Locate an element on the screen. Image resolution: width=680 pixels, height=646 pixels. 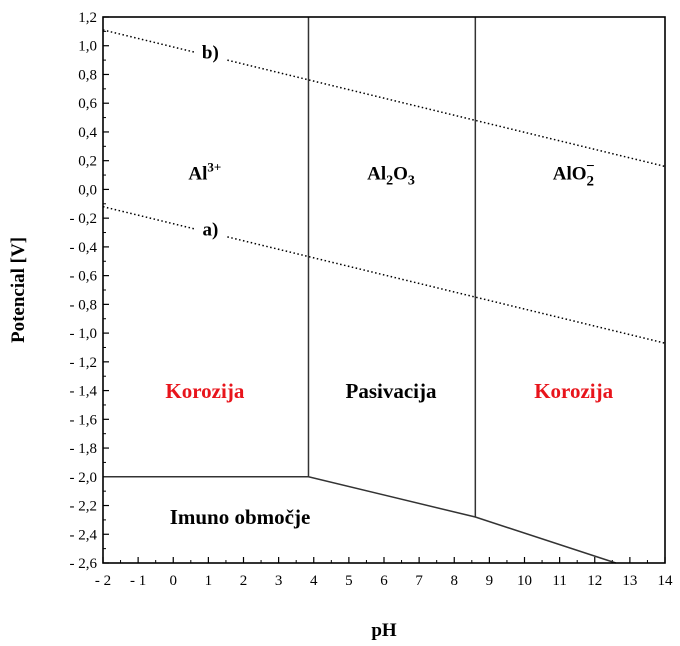
y-tick-label: 0,0 is located at coordinates (87, 190).